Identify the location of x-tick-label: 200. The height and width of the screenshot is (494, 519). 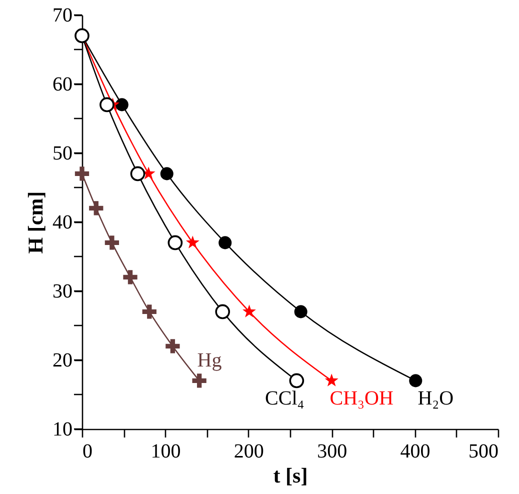
(249, 451).